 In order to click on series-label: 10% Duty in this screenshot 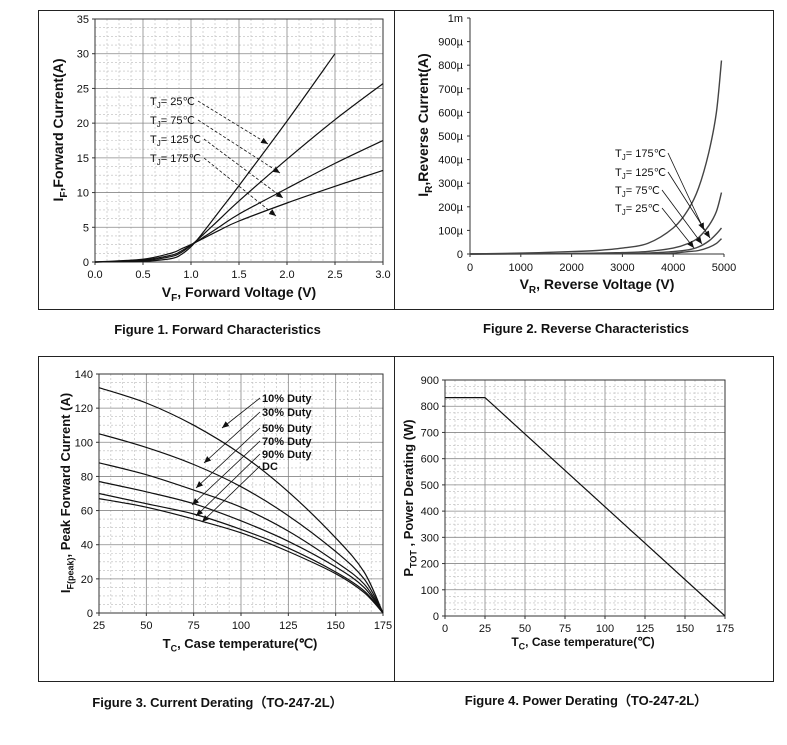, I will do `click(287, 399)`.